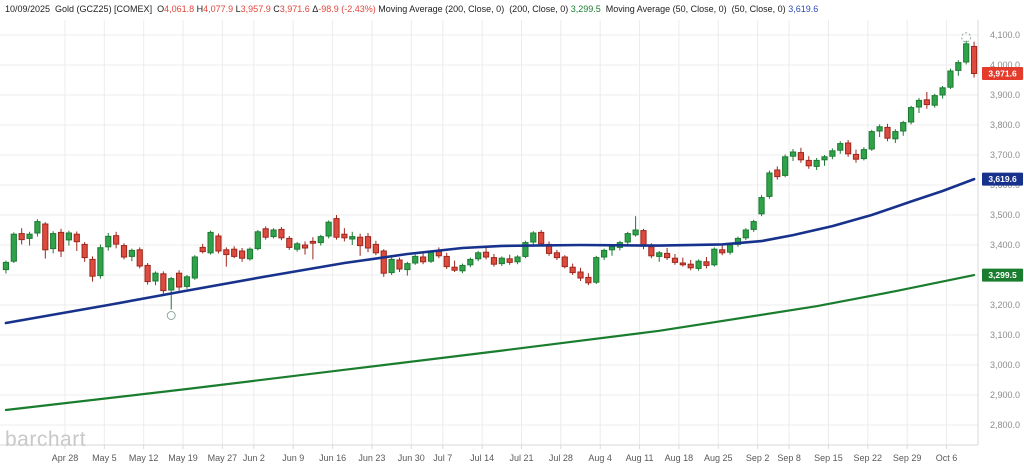 The image size is (1024, 469). What do you see at coordinates (296, 9) in the screenshot?
I see `legend-value: 3,971.6` at bounding box center [296, 9].